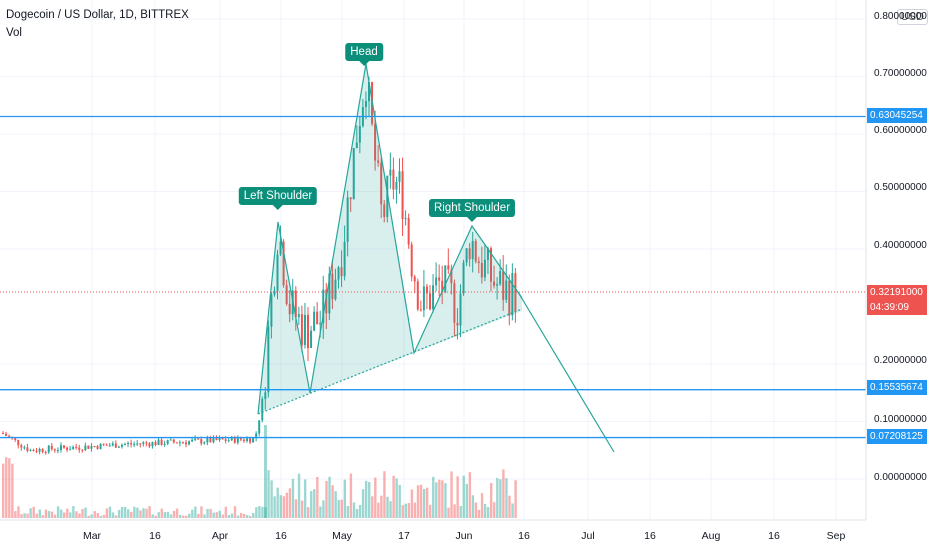 The image size is (932, 550). What do you see at coordinates (897, 115) in the screenshot?
I see `level-label-0-63: 0.63045254` at bounding box center [897, 115].